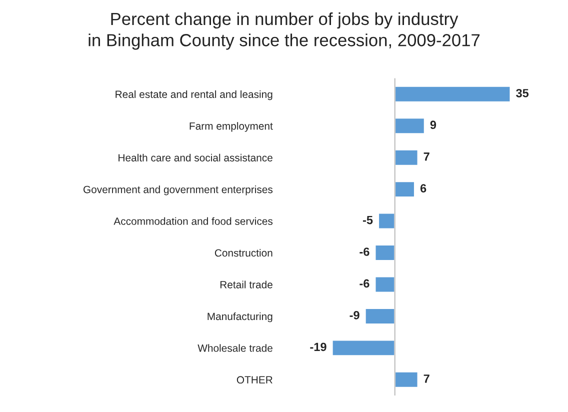 This screenshot has height=412, width=568. What do you see at coordinates (284, 31) in the screenshot?
I see `chart-title: Percent change in number of jobs by industry in Bingham County since the recession, 2009-2017` at bounding box center [284, 31].